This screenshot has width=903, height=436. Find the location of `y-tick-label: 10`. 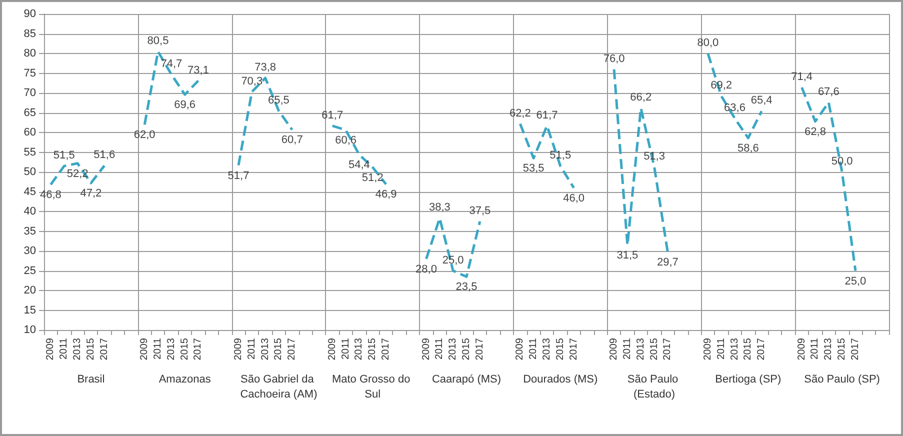

y-tick-label: 10 is located at coordinates (30, 330).